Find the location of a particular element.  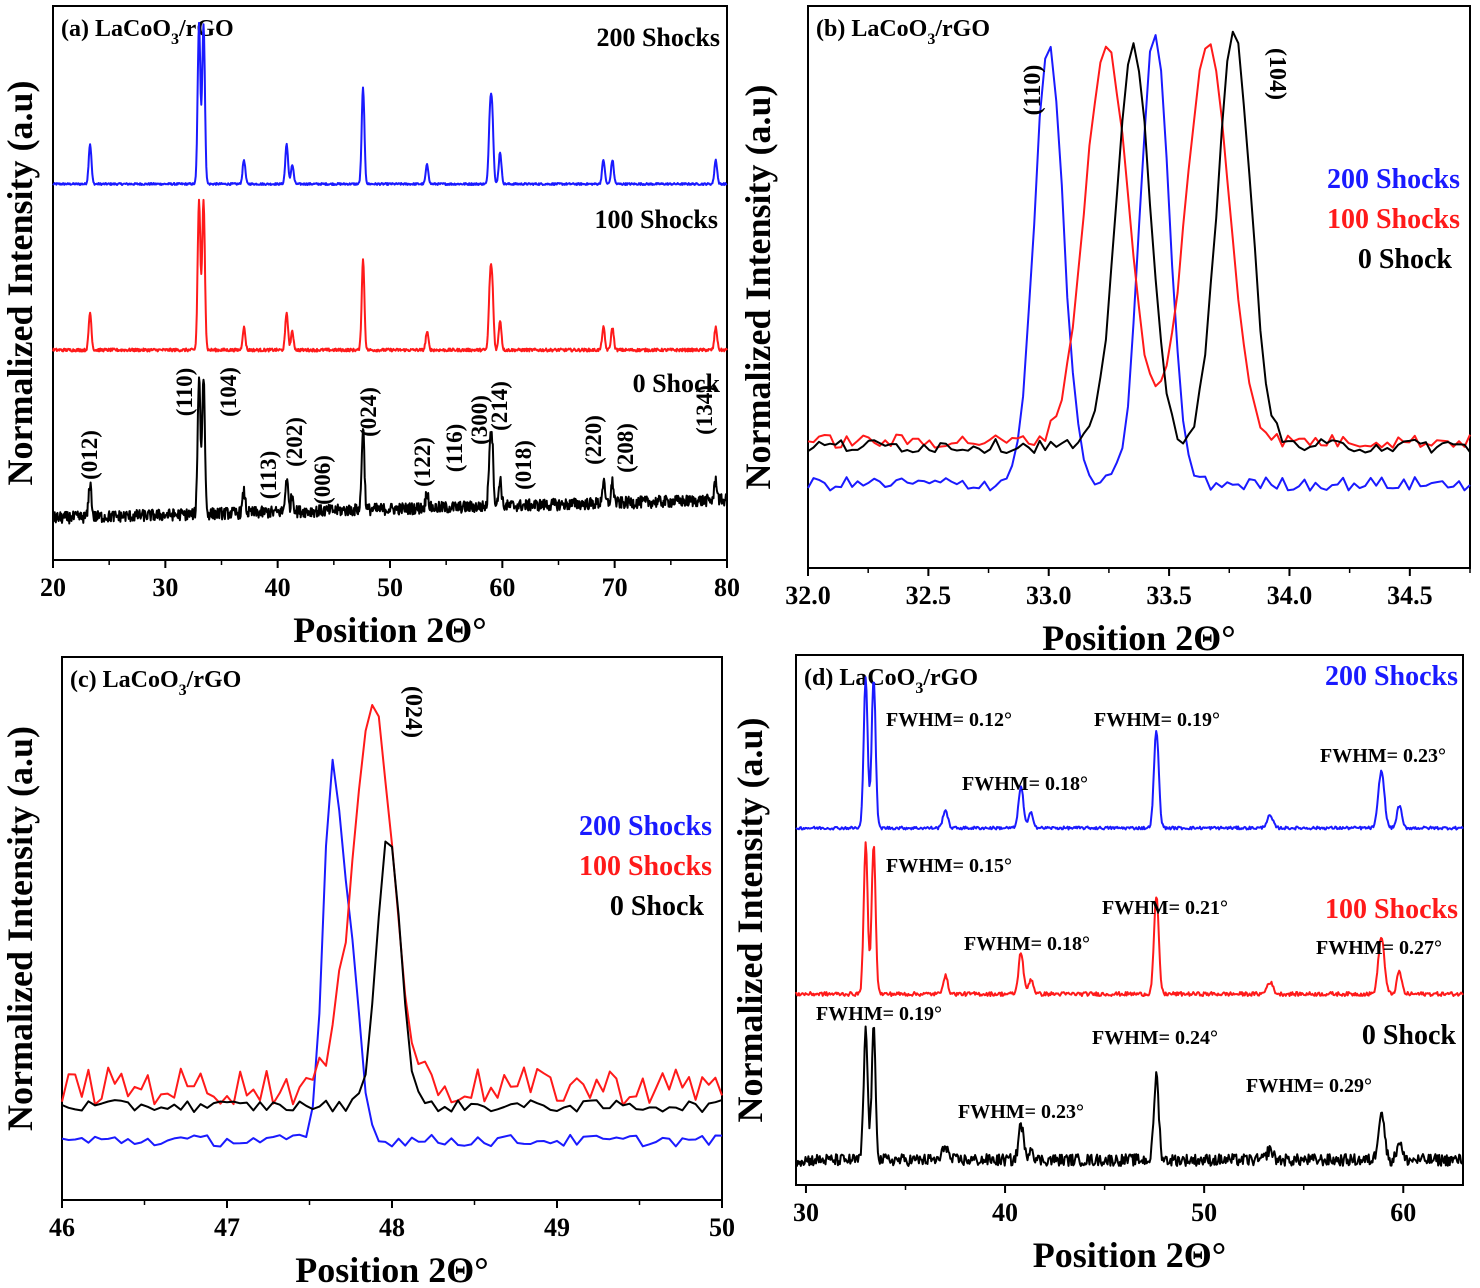

panel-title: (b) LaCoO3/rGO is located at coordinates (903, 32).